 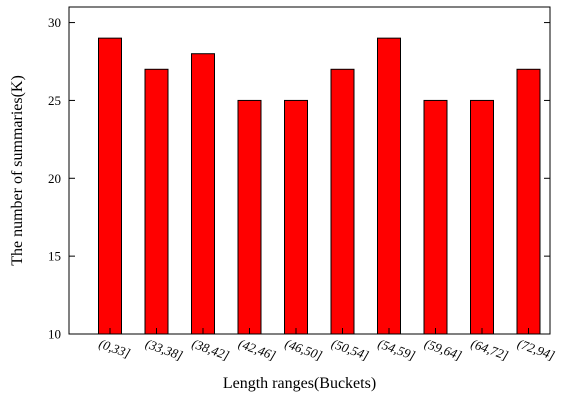 What do you see at coordinates (54, 100) in the screenshot?
I see `y-tick-label: 25` at bounding box center [54, 100].